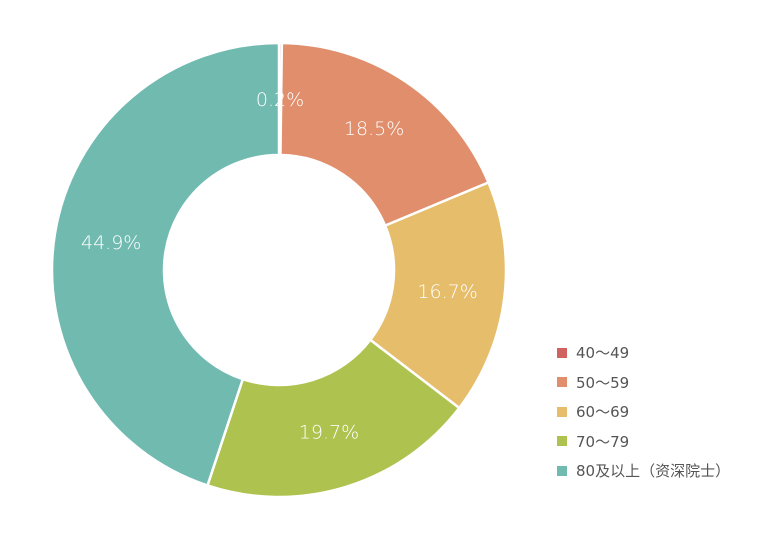 The width and height of the screenshot is (783, 541). What do you see at coordinates (280, 100) in the screenshot?
I see `slice-label: 0.2%` at bounding box center [280, 100].